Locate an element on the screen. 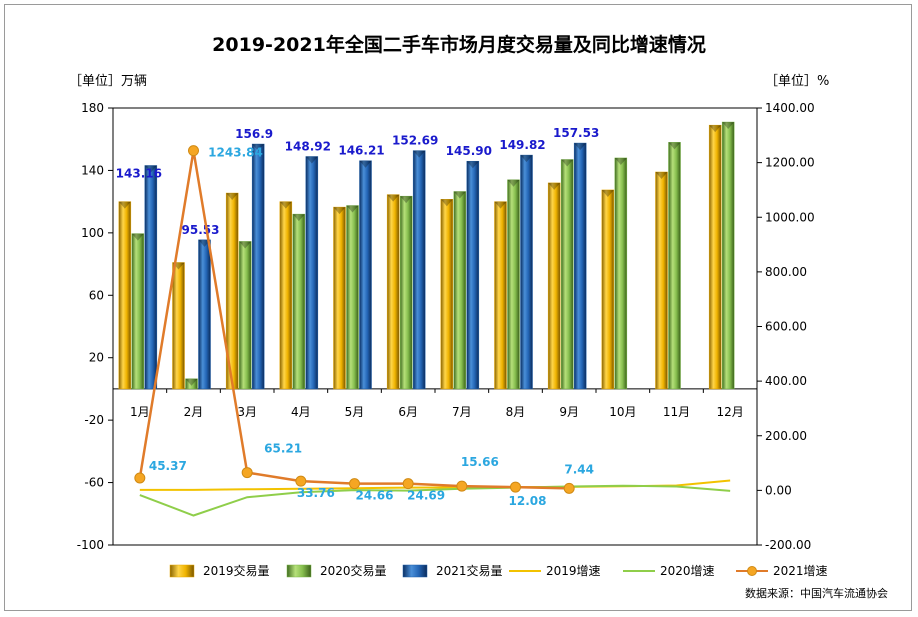  left-tick-label: -20 is located at coordinates (94, 420).